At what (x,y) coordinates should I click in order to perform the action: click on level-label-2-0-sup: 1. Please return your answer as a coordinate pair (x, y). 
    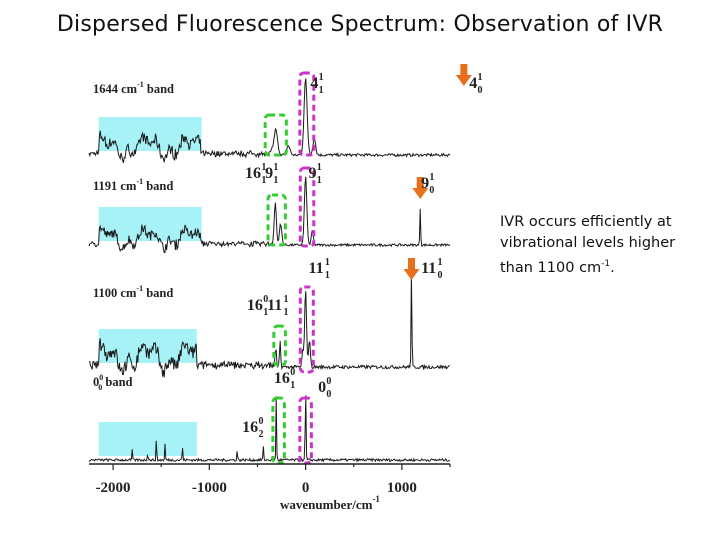
    Looking at the image, I should click on (327, 262).